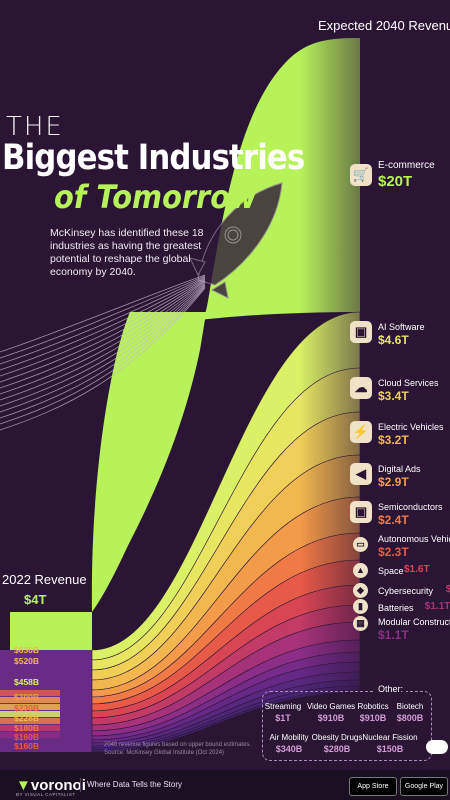 This screenshot has height=800, width=450. What do you see at coordinates (27, 661) in the screenshot?
I see `label-2022: $520B` at bounding box center [27, 661].